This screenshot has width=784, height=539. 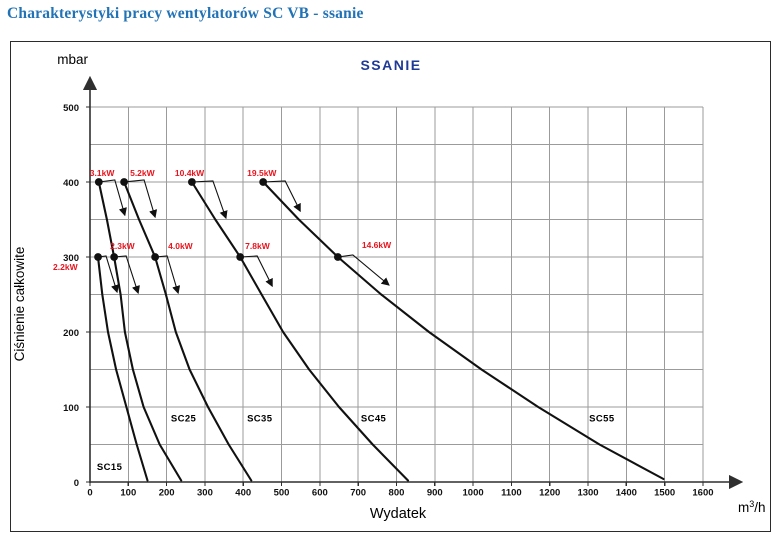 What do you see at coordinates (243, 493) in the screenshot?
I see `x-tick-label-400: 400` at bounding box center [243, 493].